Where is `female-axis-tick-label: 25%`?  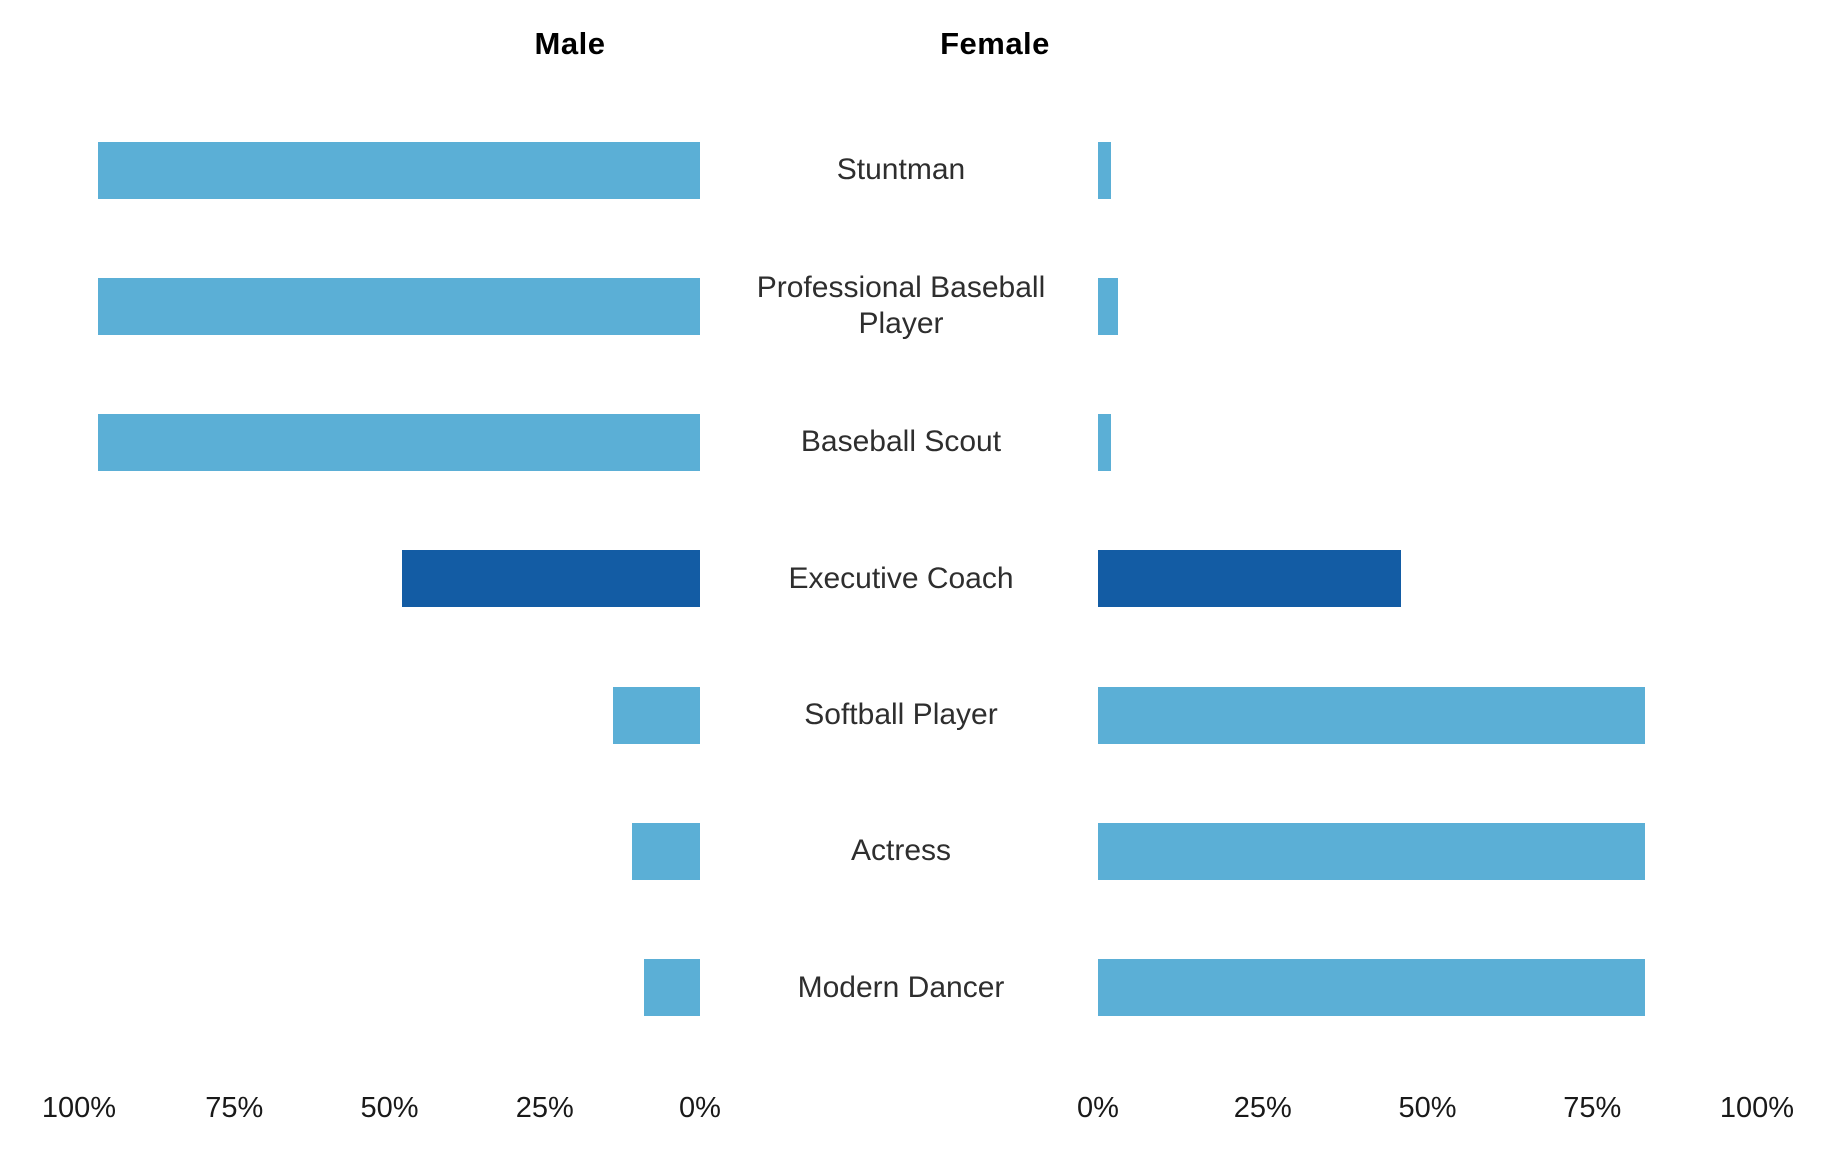 female-axis-tick-label: 25% is located at coordinates (1262, 1108).